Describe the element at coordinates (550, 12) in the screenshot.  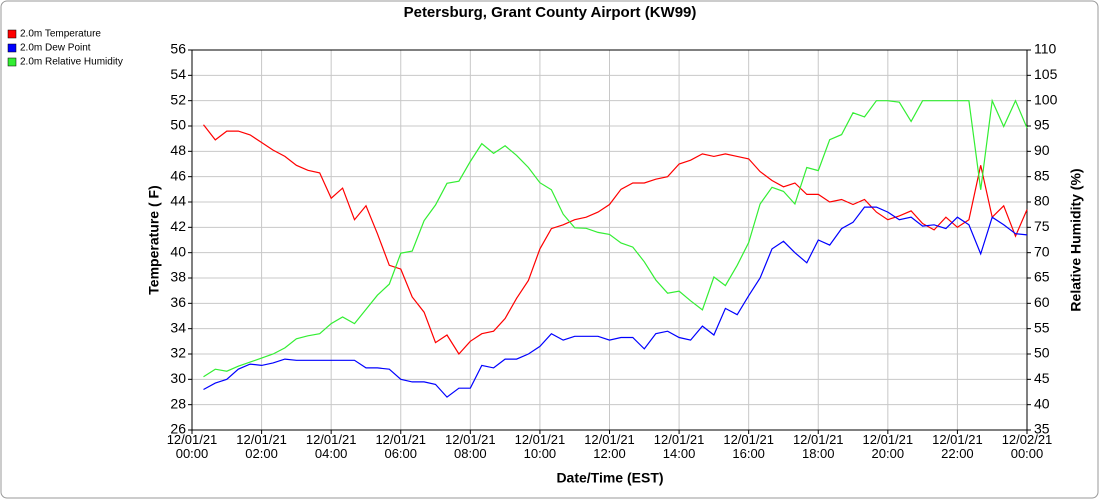
I see `chart-title: Petersburg, Grant County Airport (KW99)` at that location.